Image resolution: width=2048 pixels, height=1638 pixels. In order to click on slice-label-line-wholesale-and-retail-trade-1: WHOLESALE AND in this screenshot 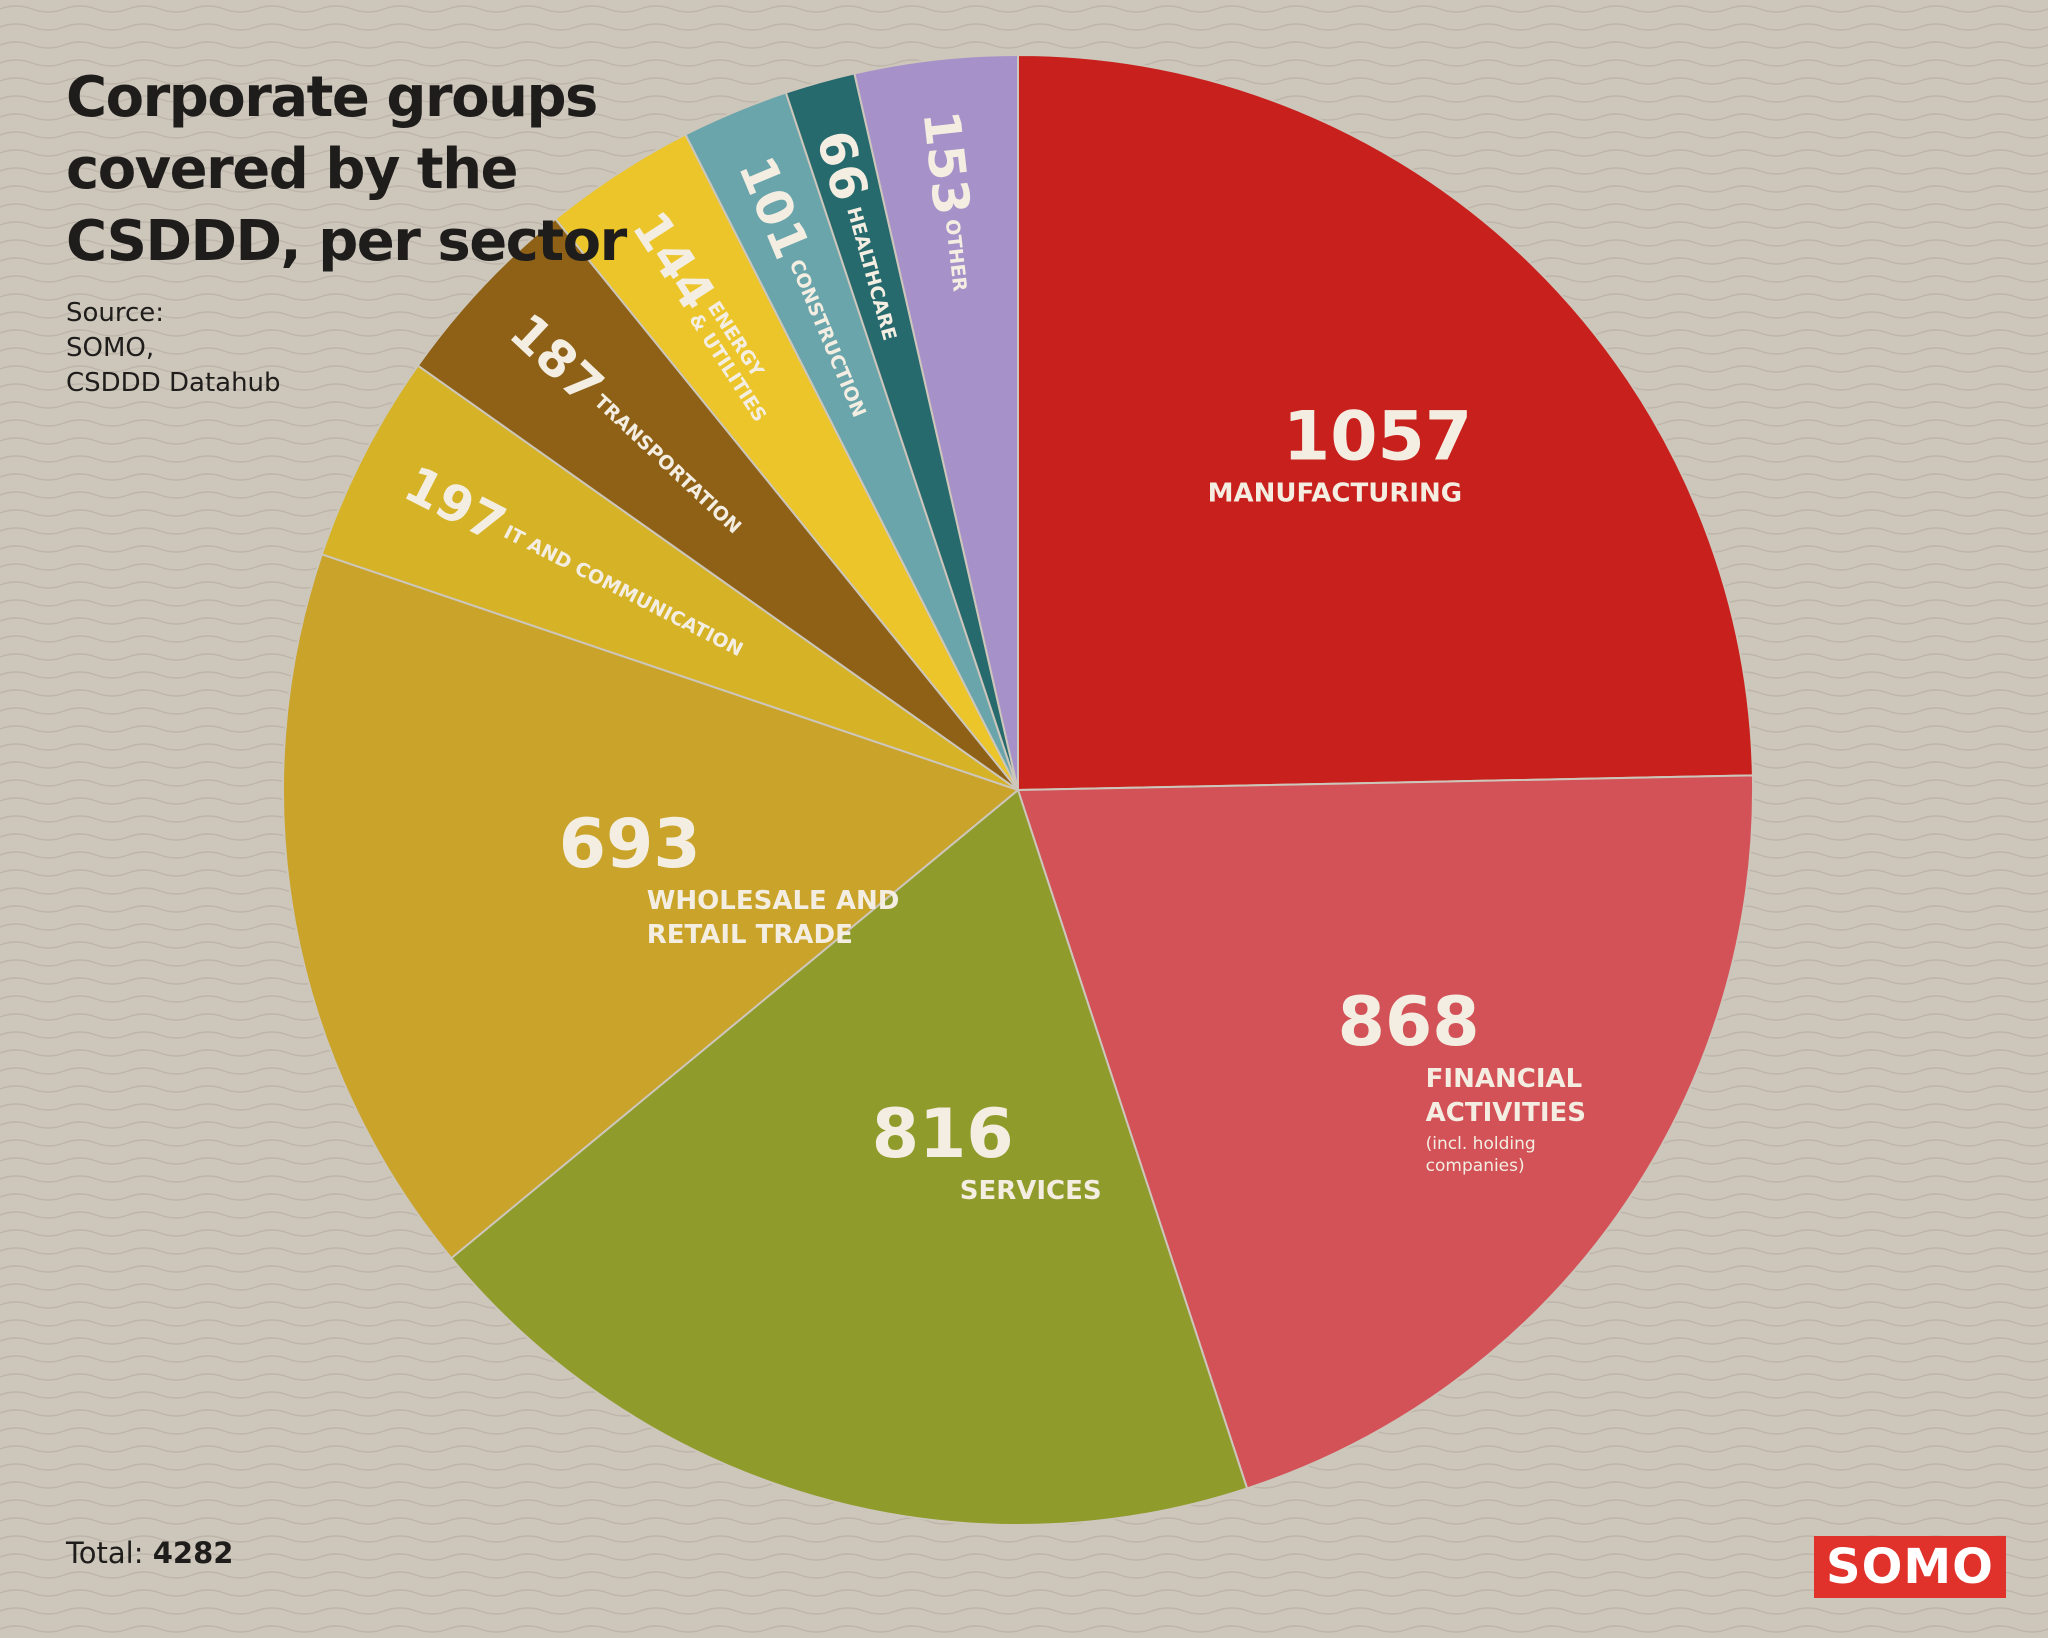, I will do `click(773, 901)`.